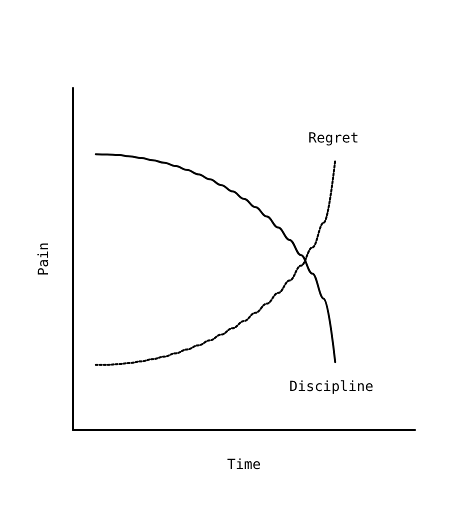 The height and width of the screenshot is (531, 474). What do you see at coordinates (44, 259) in the screenshot?
I see `y-axis-title: Pain` at bounding box center [44, 259].